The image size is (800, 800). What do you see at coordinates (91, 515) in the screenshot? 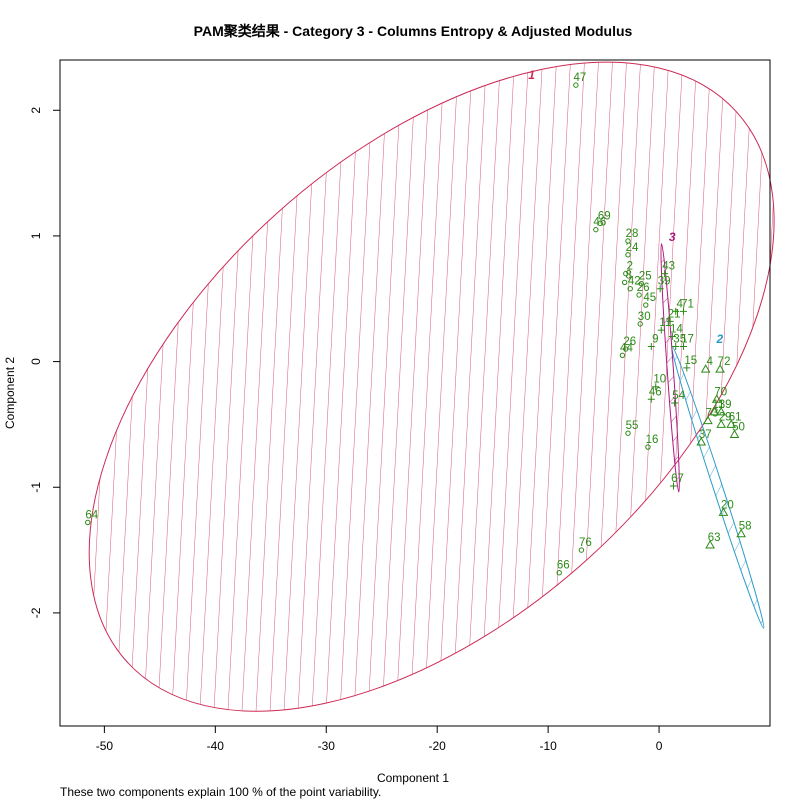
I see `point-label: 64` at bounding box center [91, 515].